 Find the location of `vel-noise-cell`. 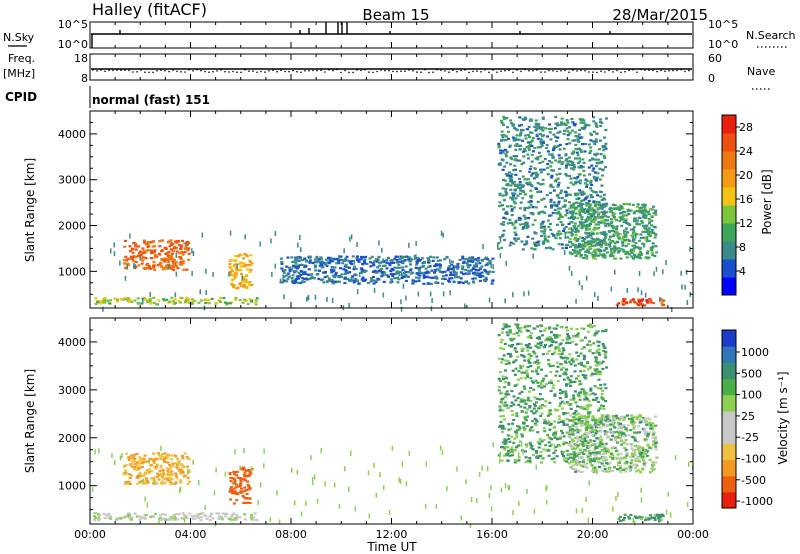

vel-noise-cell is located at coordinates (576, 511).